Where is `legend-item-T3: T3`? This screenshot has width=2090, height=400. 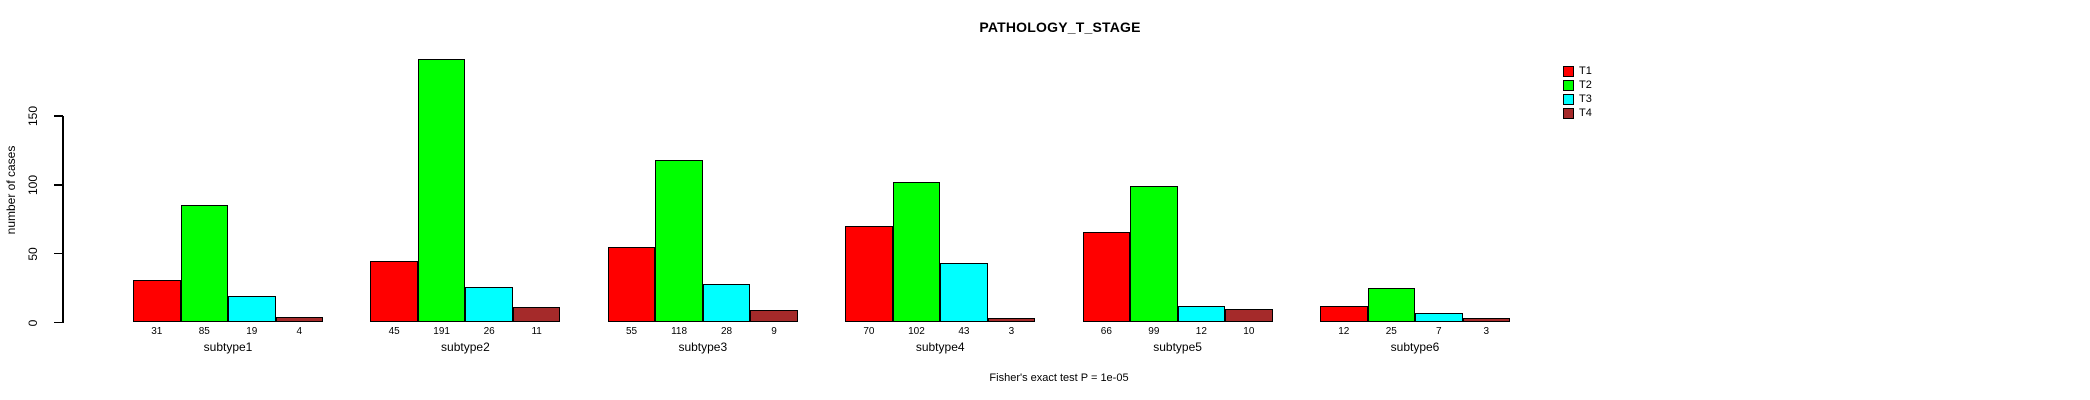 legend-item-T3: T3 is located at coordinates (1577, 99).